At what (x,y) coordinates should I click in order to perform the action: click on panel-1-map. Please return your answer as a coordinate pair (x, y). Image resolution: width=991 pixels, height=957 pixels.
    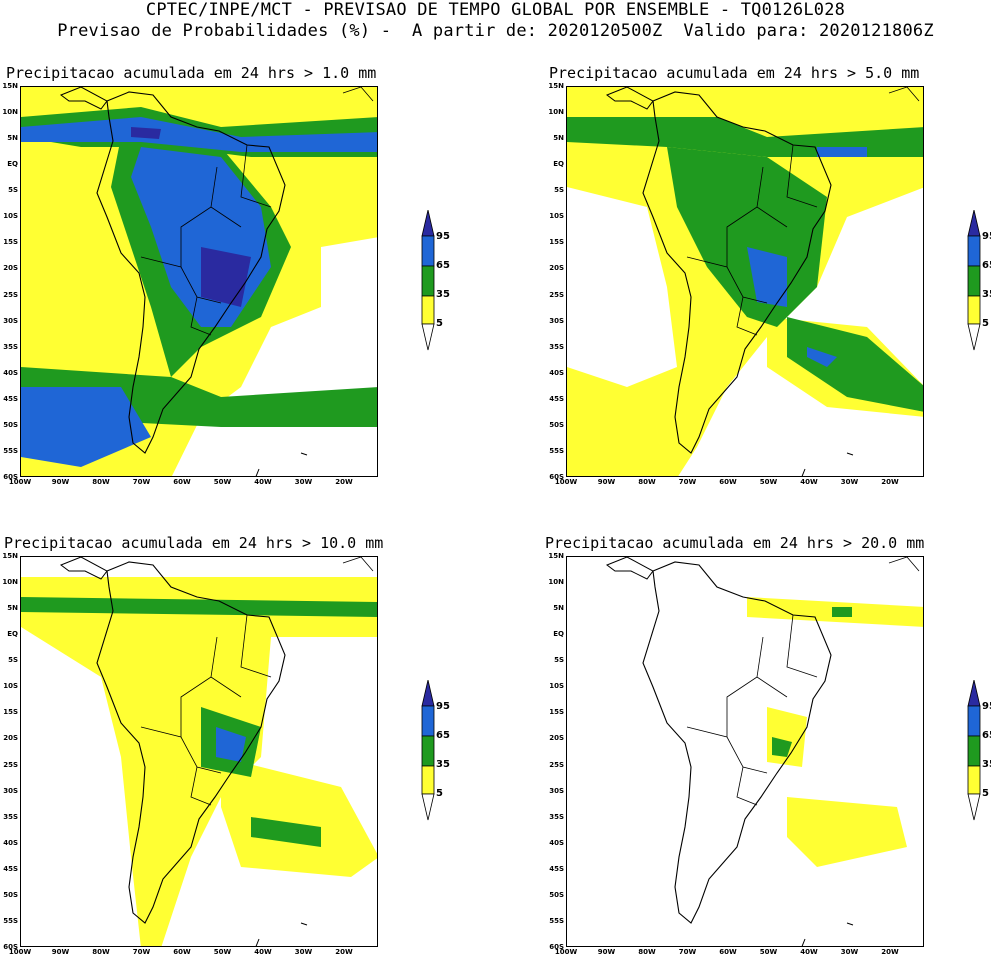
    Looking at the image, I should click on (199, 281).